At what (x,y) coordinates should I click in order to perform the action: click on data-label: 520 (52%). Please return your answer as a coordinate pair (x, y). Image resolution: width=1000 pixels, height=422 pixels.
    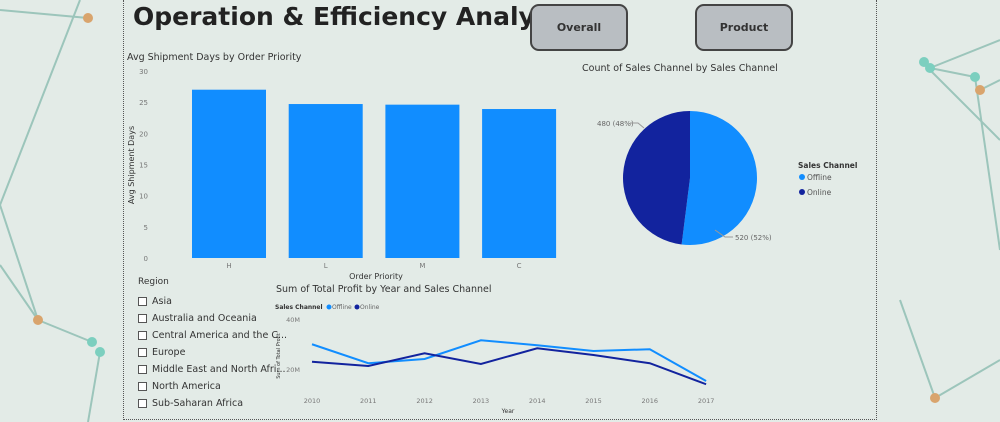
    Looking at the image, I should click on (753, 238).